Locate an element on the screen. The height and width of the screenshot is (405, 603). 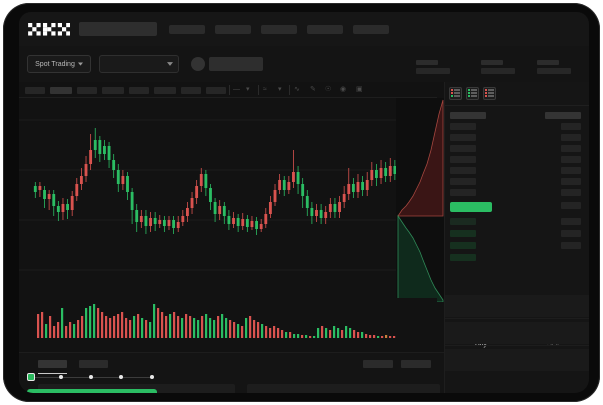
orderbook-both-icon is located at coordinates (455, 93).